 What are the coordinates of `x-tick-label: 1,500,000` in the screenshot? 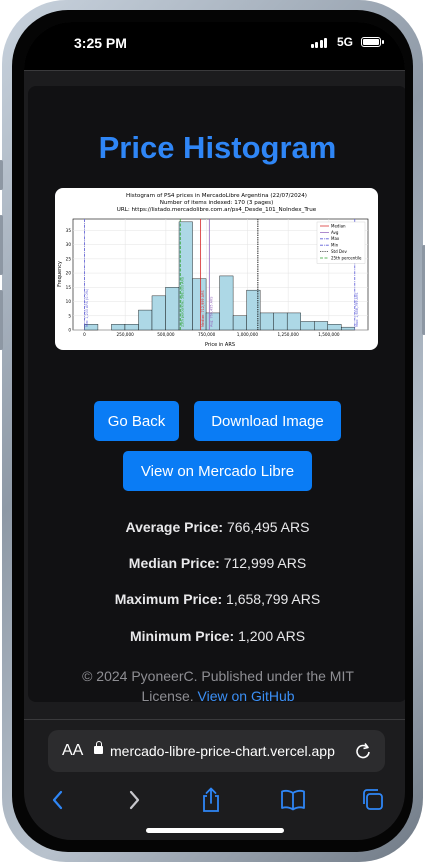 It's located at (329, 334).